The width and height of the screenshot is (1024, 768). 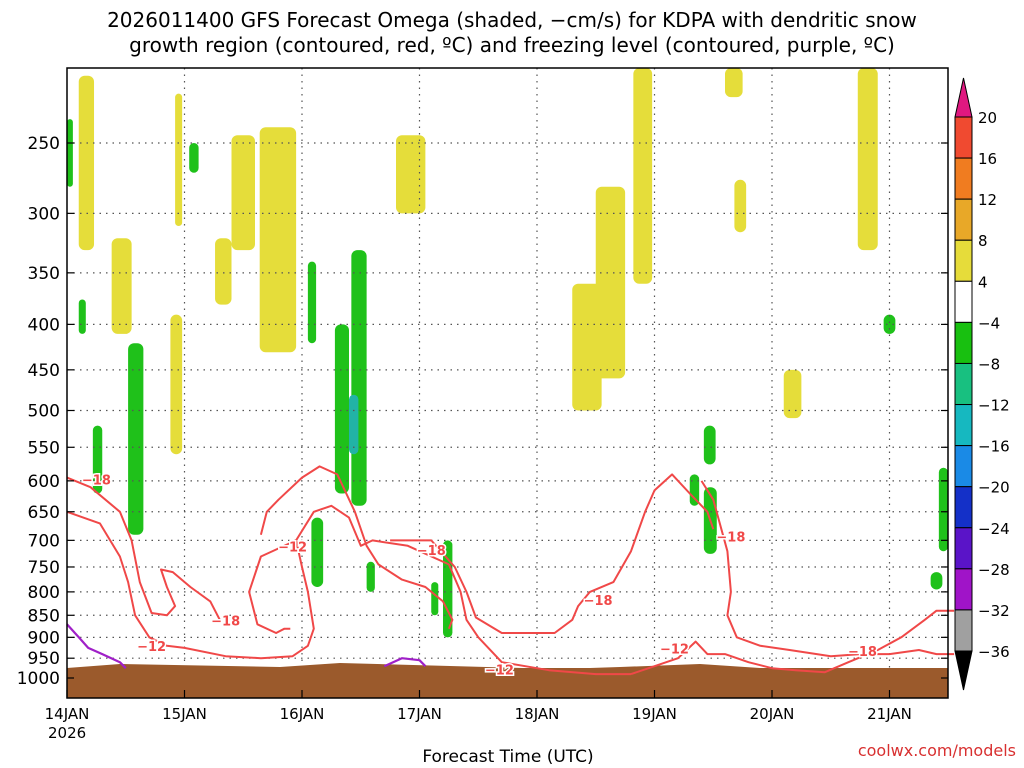 What do you see at coordinates (507, 757) in the screenshot?
I see `x-axis-label: Forecast Time (UTC)` at bounding box center [507, 757].